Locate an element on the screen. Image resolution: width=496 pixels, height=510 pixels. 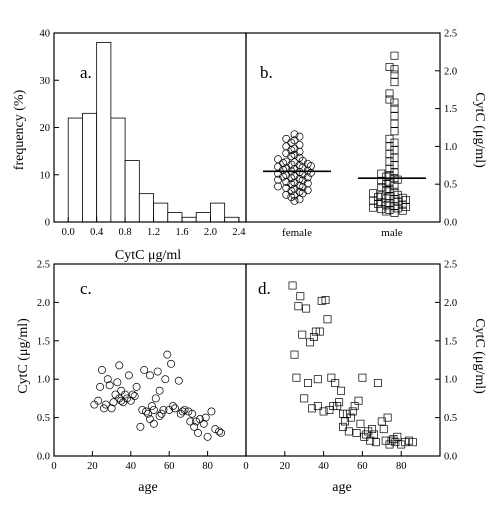
x-axis-c-tick-label: 40 is located at coordinates (131, 466).